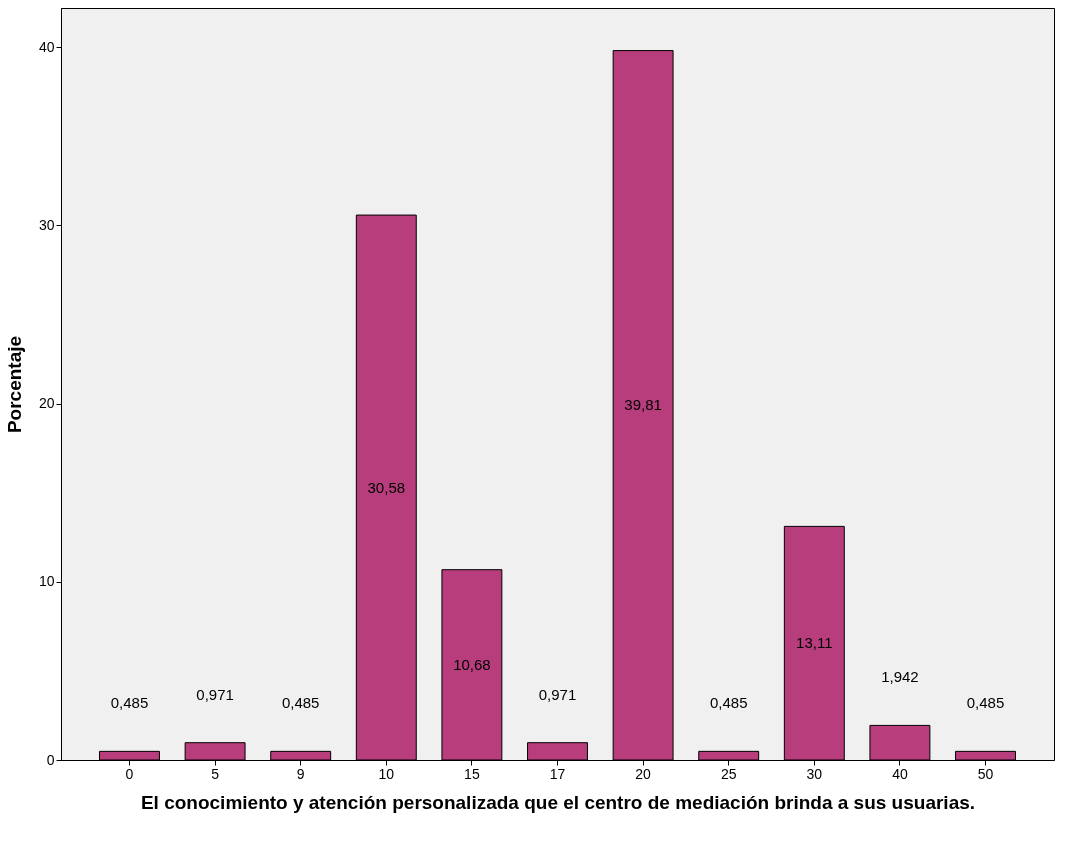  I want to click on data-label: 1,942, so click(900, 677).